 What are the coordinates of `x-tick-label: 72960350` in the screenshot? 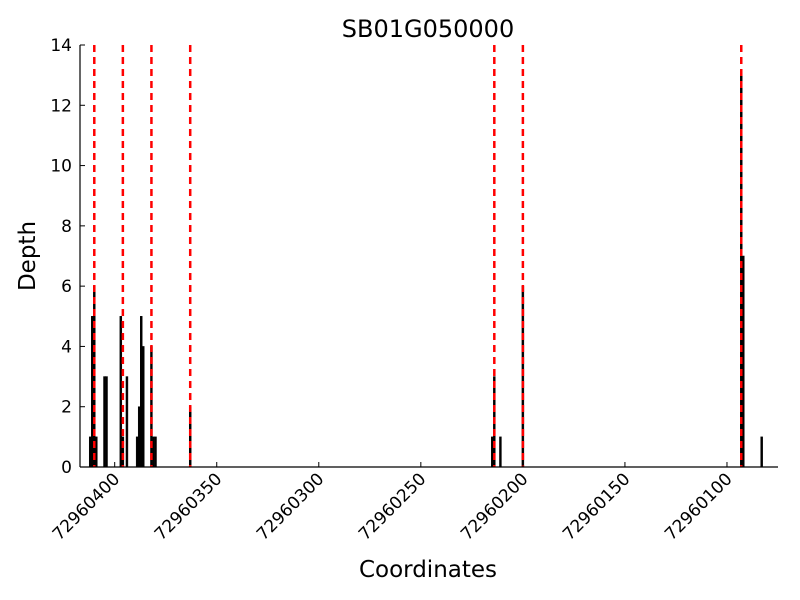 It's located at (188, 506).